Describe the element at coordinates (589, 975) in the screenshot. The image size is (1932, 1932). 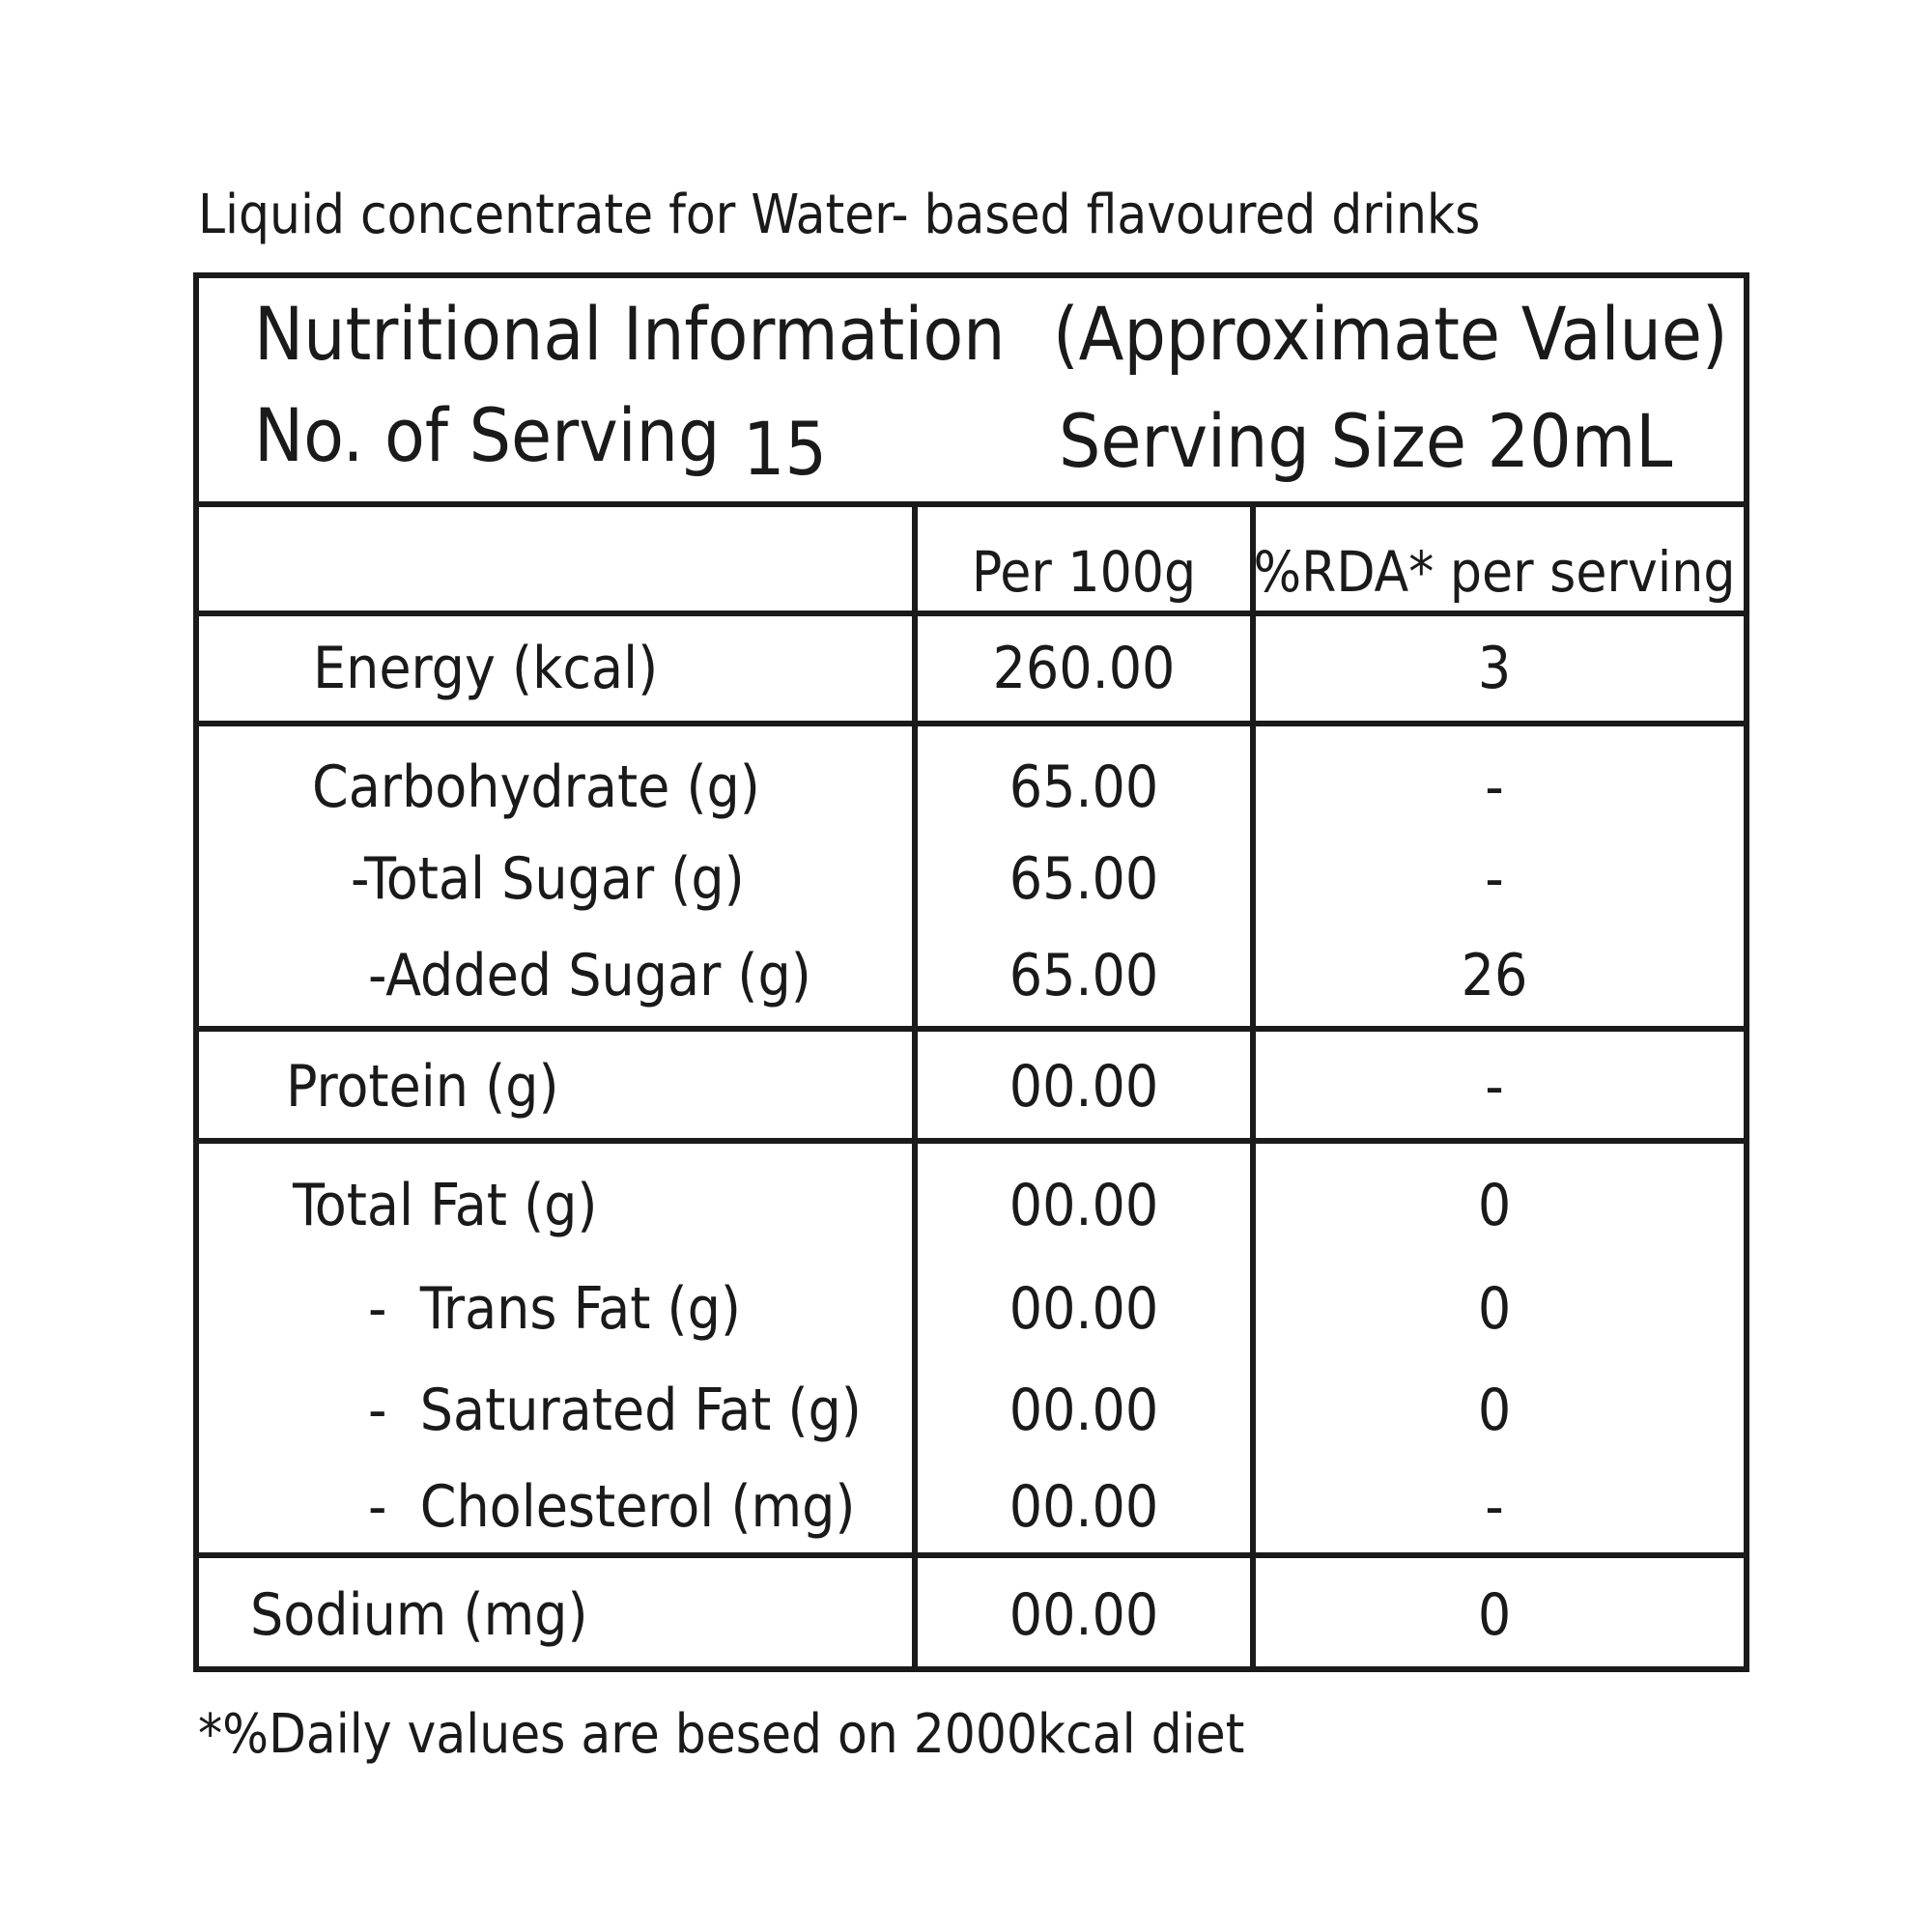
I see `row-label: -Added Sugar (g)` at that location.